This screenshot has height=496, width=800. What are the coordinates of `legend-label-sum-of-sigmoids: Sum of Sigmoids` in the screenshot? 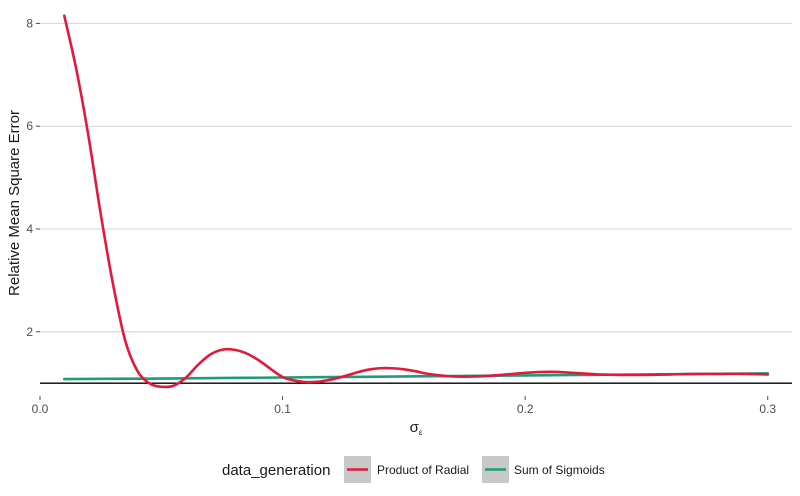 It's located at (559, 470).